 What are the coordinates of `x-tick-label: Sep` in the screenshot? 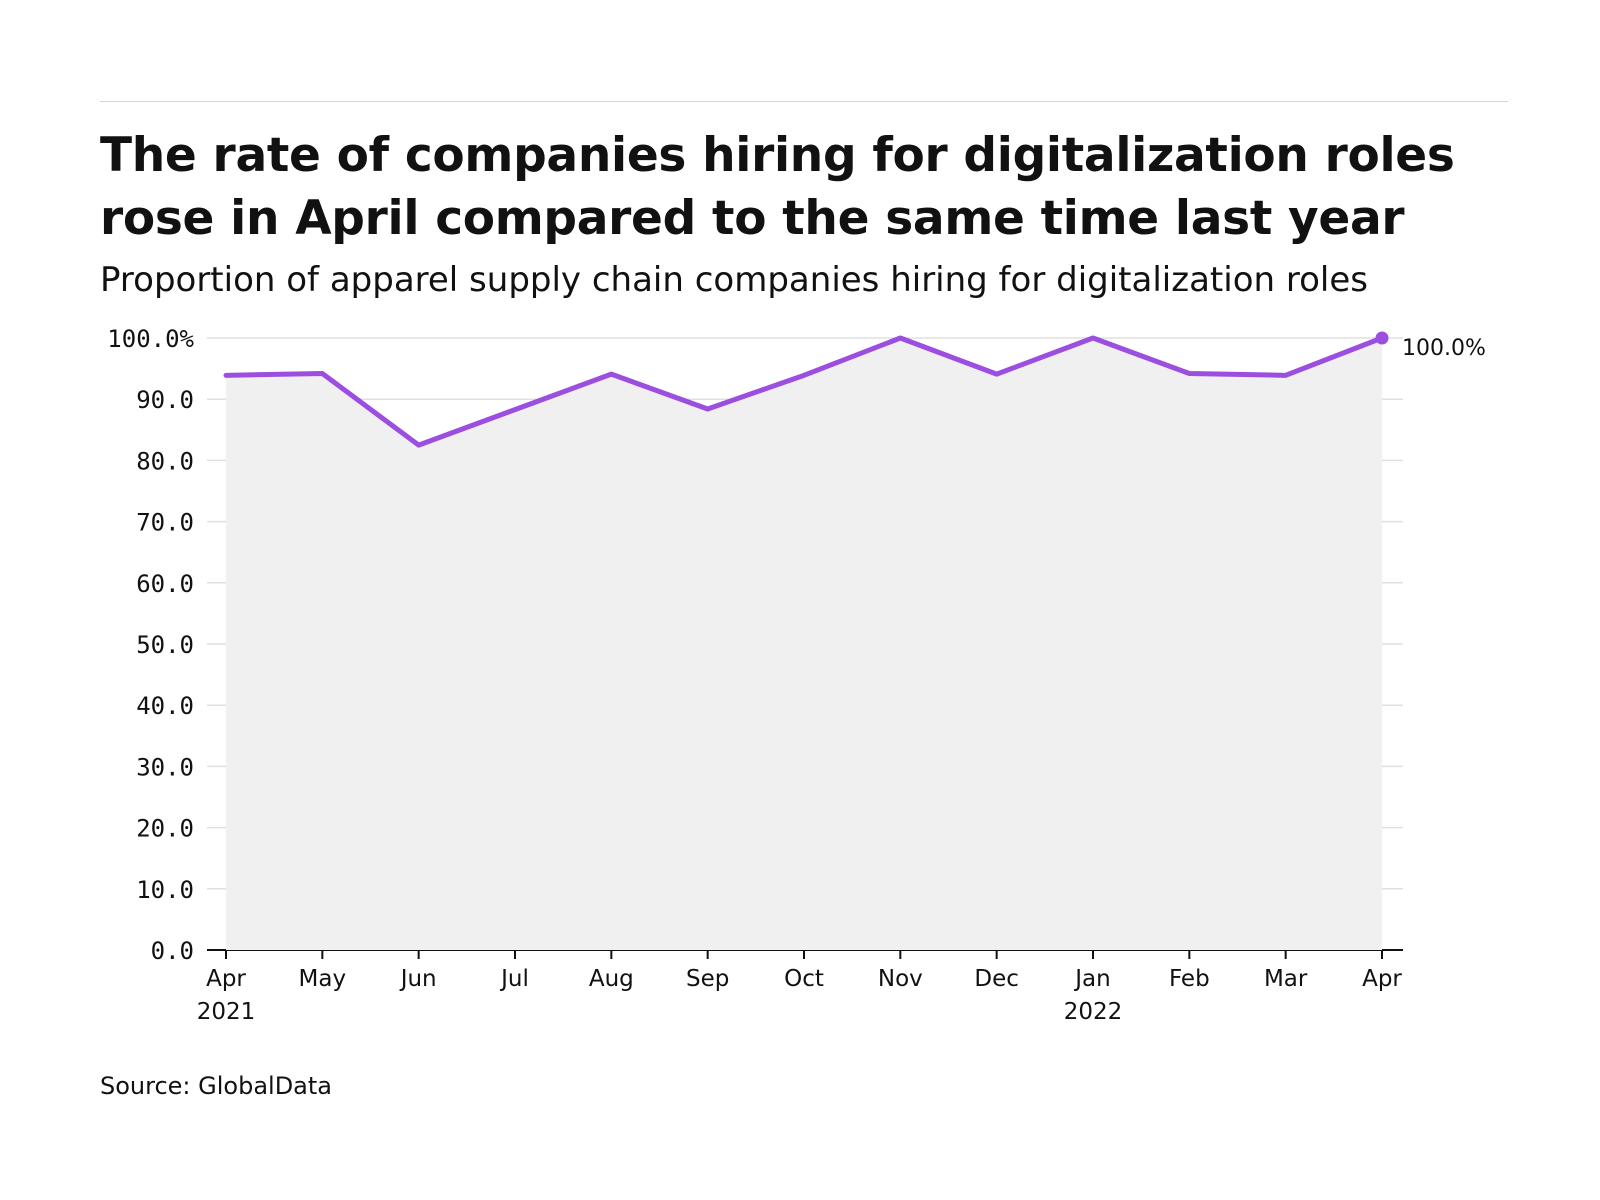 It's located at (707, 979).